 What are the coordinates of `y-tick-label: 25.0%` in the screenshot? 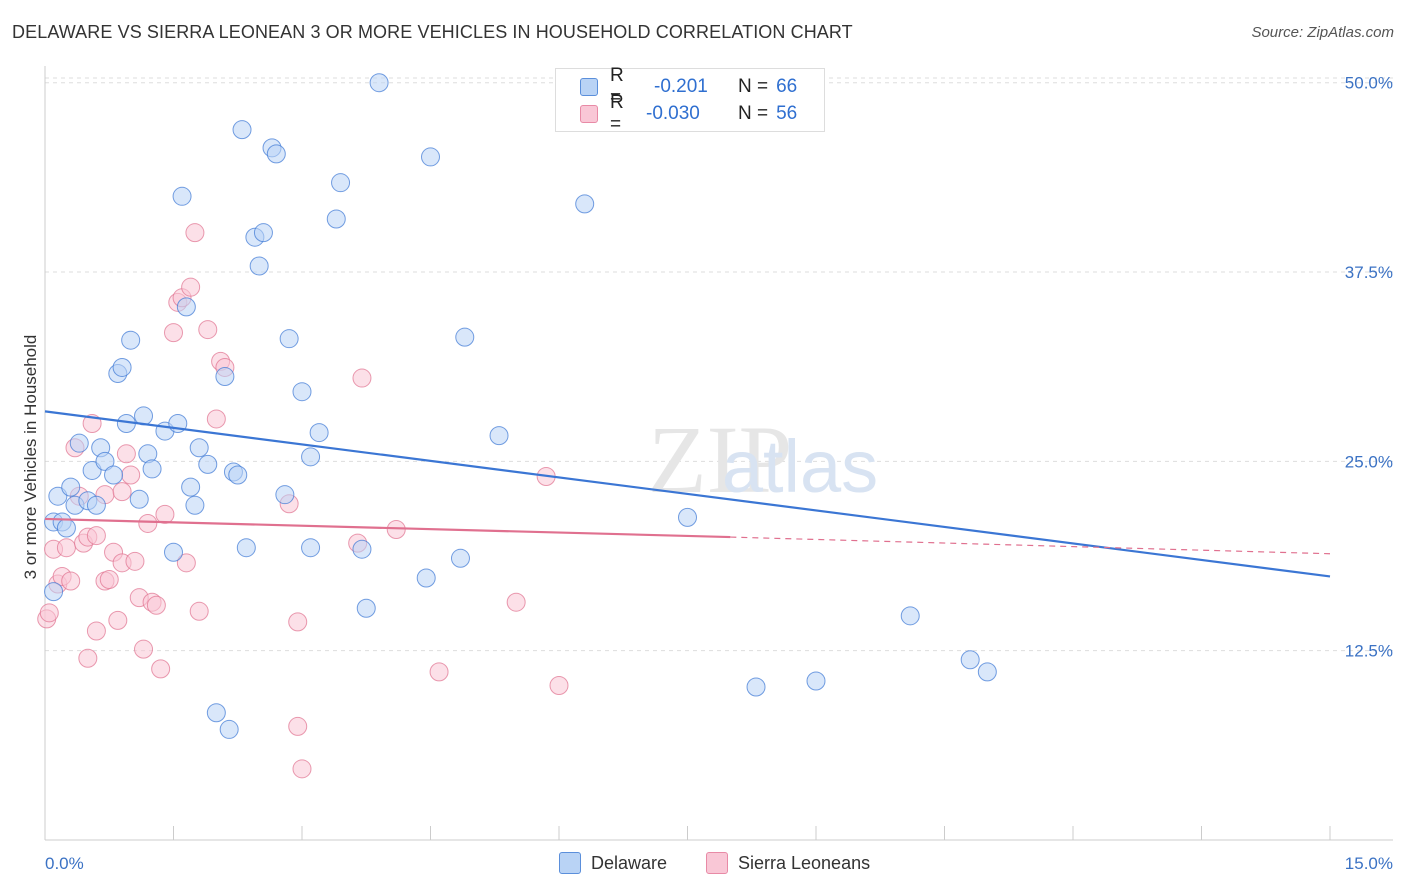 It's located at (1369, 461).